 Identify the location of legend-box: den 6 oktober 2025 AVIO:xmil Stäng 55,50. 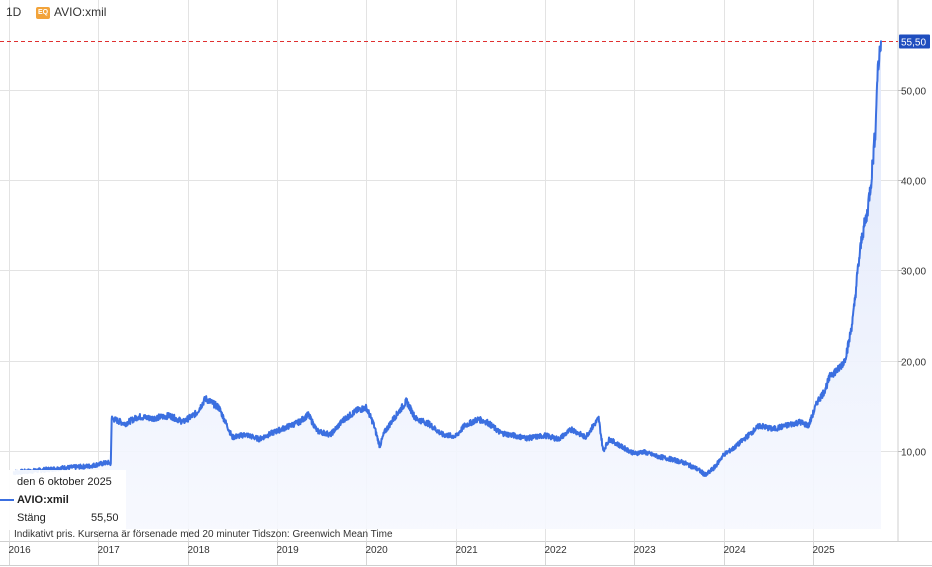
(63, 500).